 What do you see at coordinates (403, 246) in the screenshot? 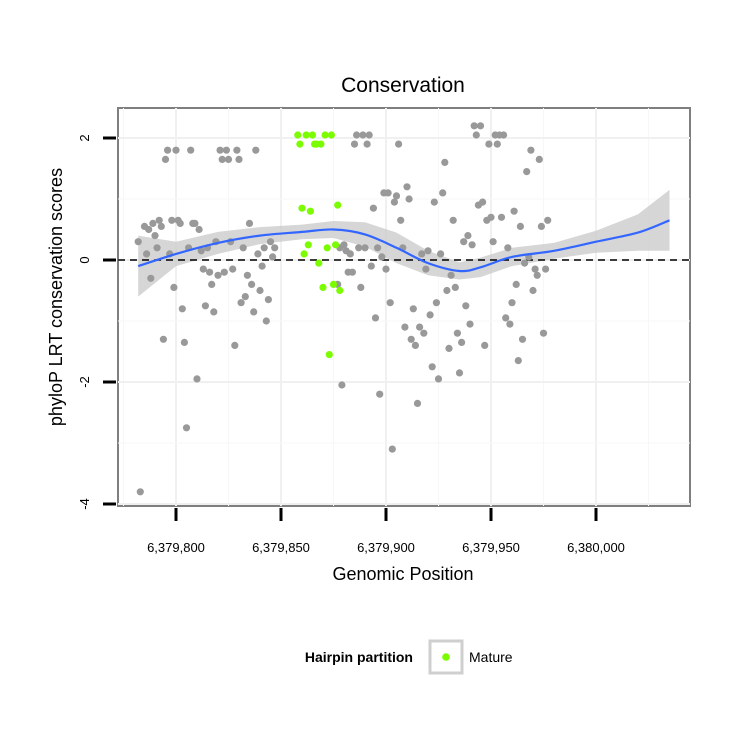
I see `smooth-trend-line` at bounding box center [403, 246].